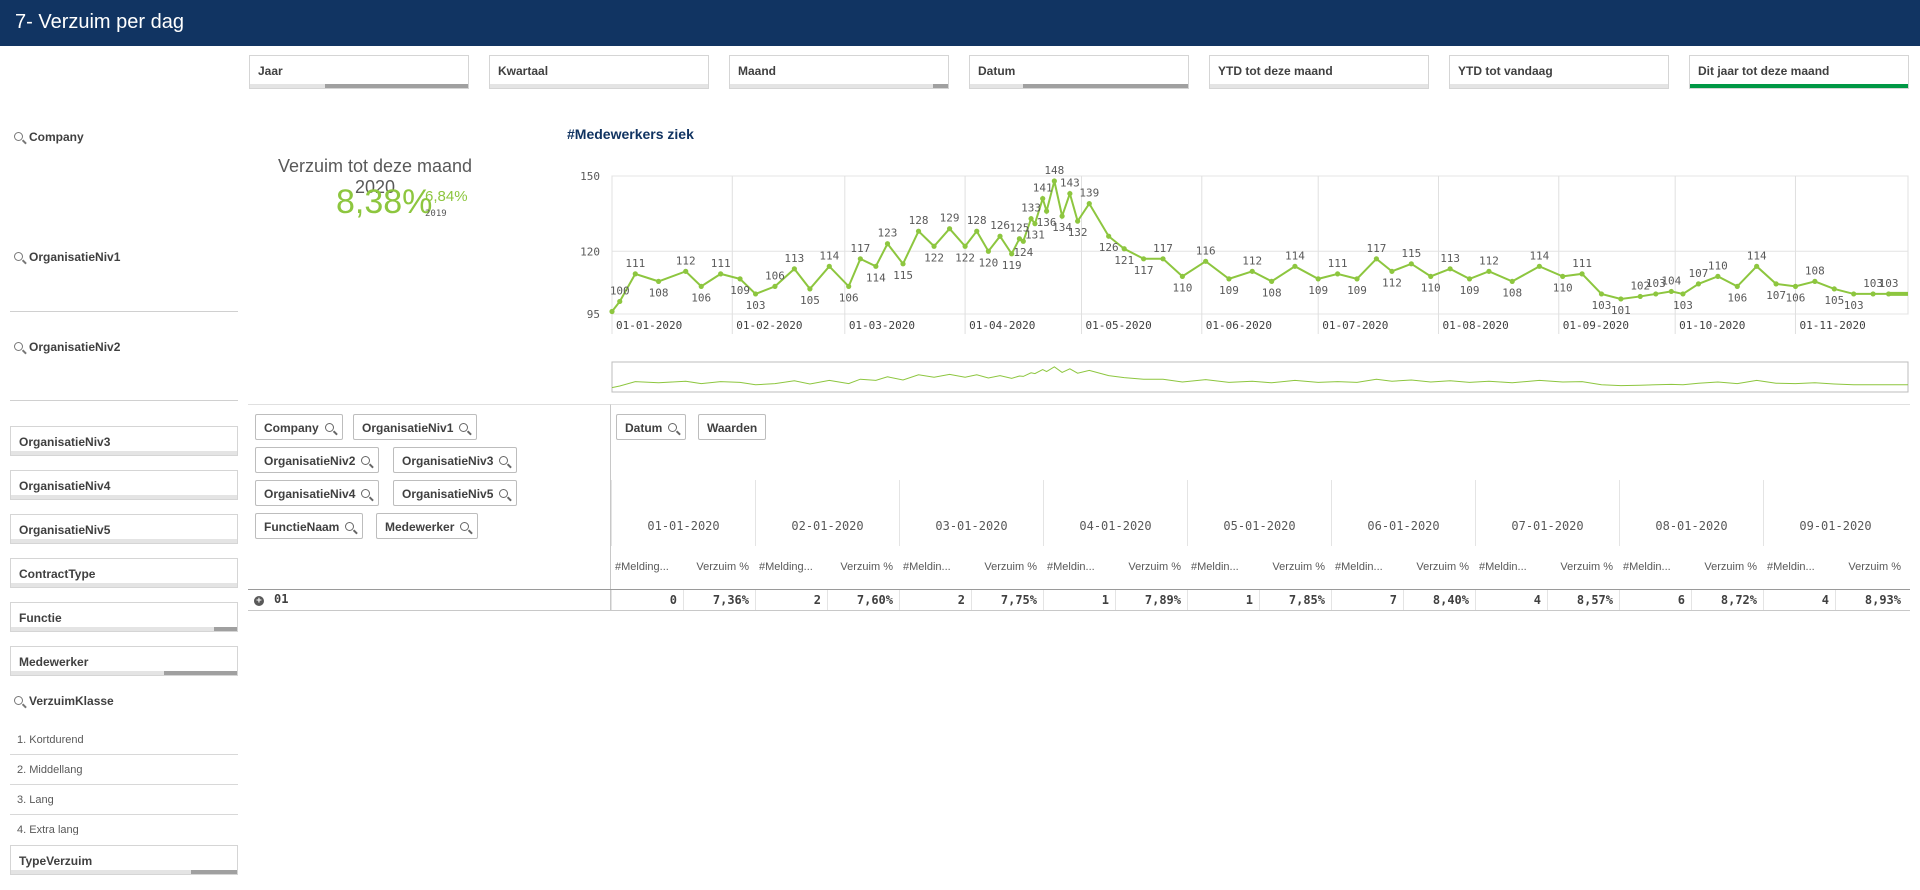  I want to click on filter-datum: Datum, so click(1079, 72).